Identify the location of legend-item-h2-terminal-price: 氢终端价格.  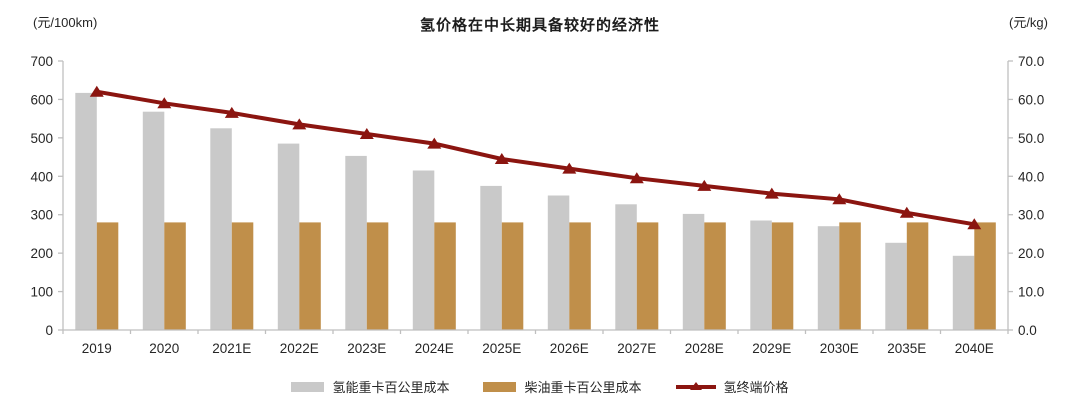
(732, 386).